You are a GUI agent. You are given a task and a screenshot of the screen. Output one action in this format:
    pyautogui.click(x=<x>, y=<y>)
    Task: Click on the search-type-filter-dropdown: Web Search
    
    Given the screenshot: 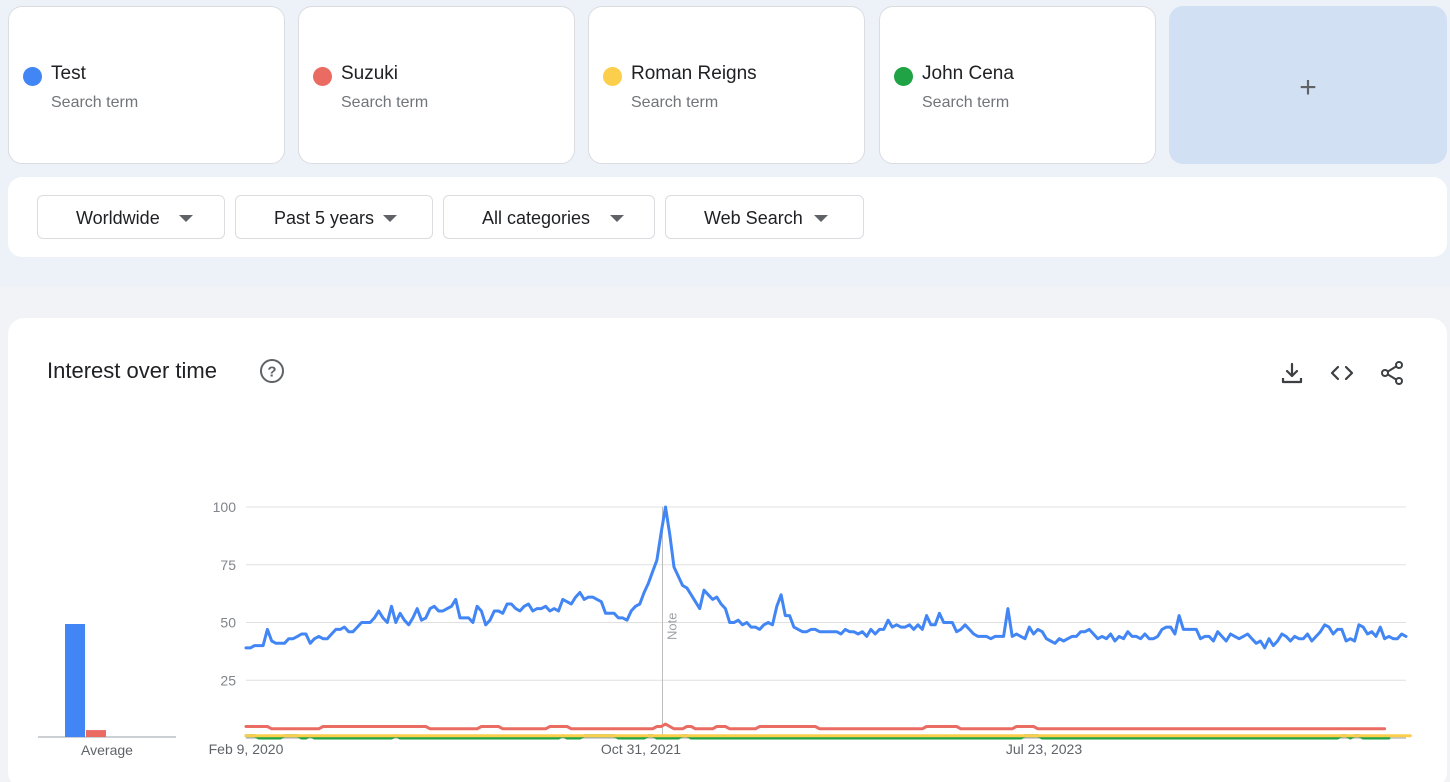 What is the action you would take?
    pyautogui.click(x=764, y=217)
    